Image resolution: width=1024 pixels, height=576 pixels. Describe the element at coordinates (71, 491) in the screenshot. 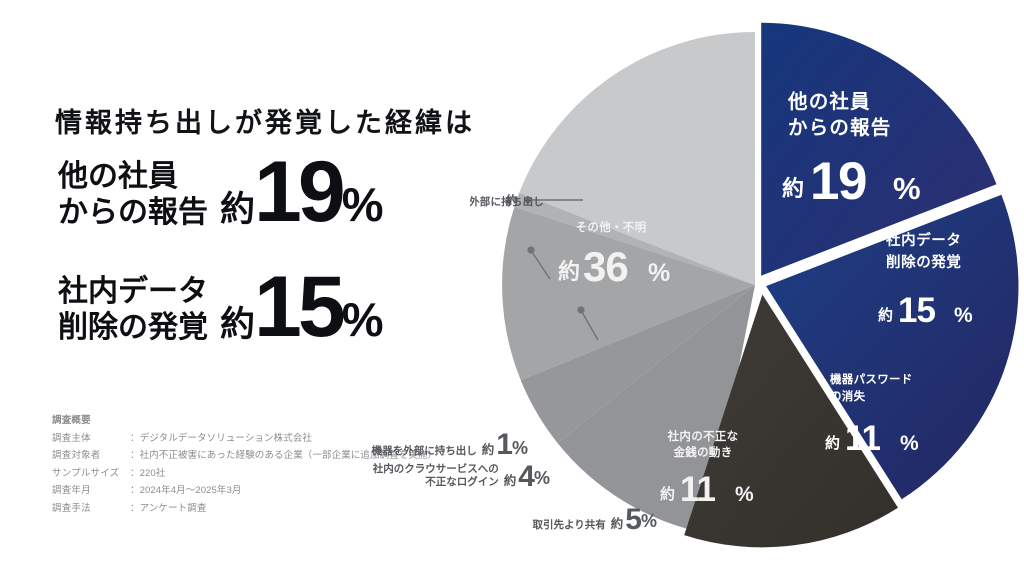

I see `survey-row-3-key: 調査年月` at that location.